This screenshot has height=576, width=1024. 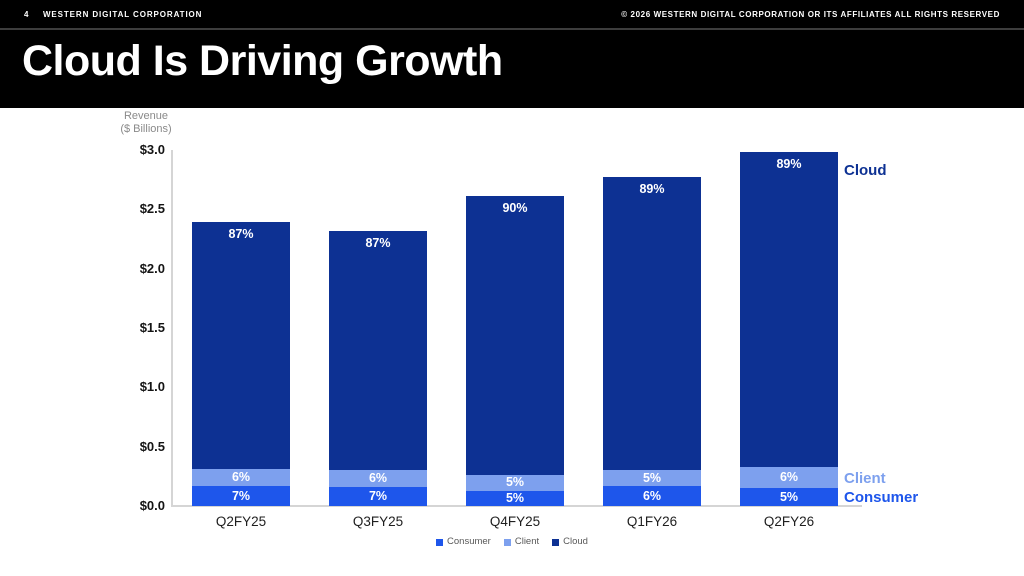 I want to click on y-axis-title-line2: ($ Billions), so click(x=146, y=129).